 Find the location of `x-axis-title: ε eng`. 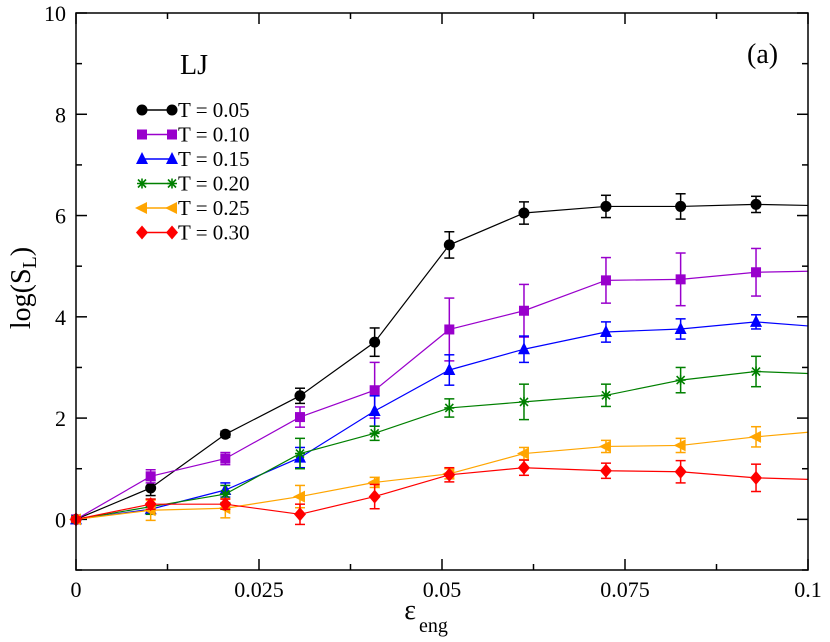

x-axis-title: ε eng is located at coordinates (426, 616).